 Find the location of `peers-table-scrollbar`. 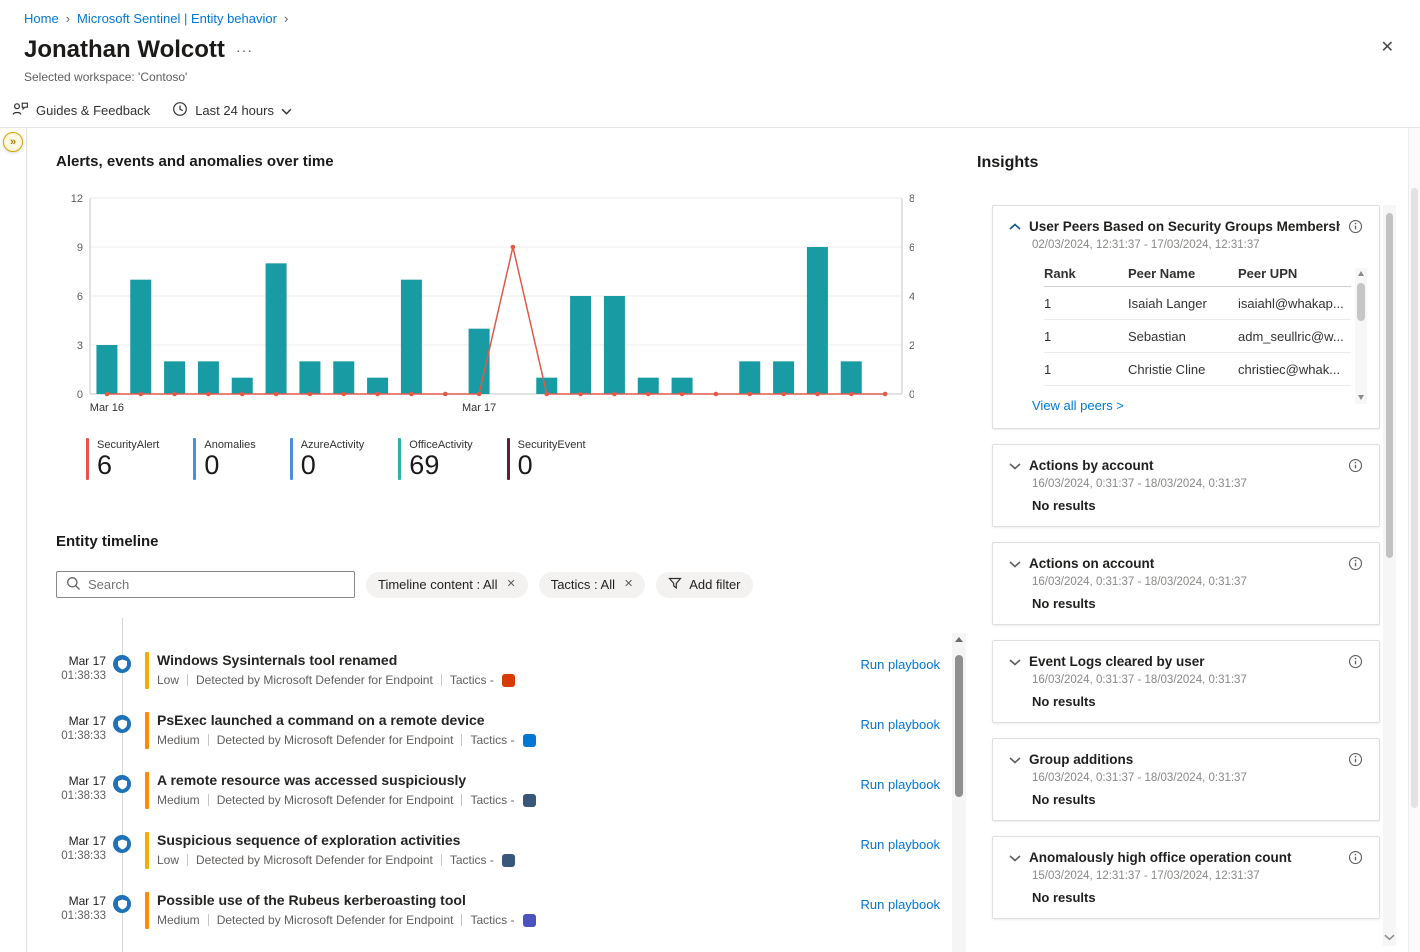

peers-table-scrollbar is located at coordinates (1361, 336).